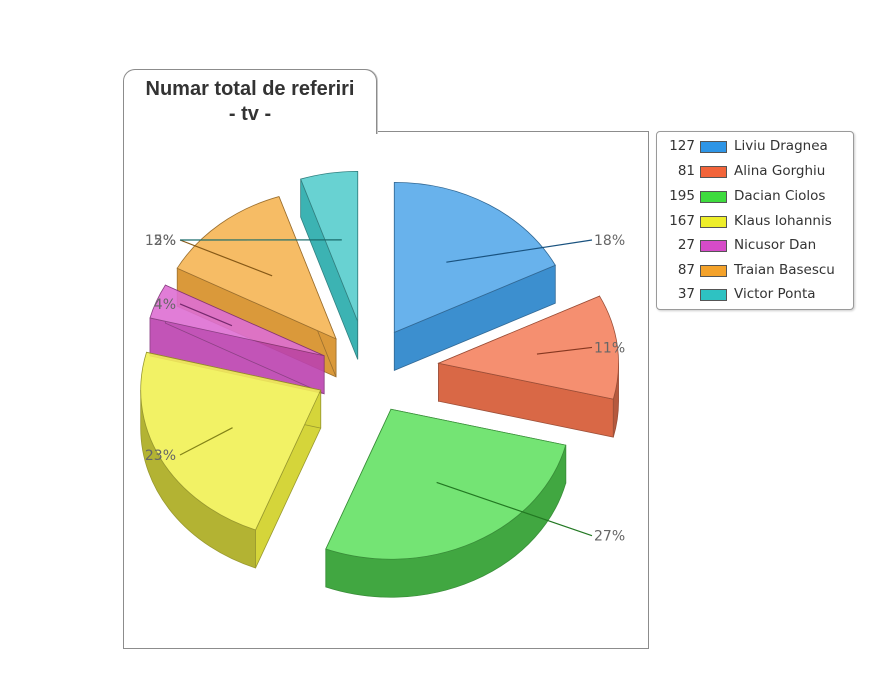 This screenshot has width=884, height=700. I want to click on leader-line-traian-basescu, so click(226, 258).